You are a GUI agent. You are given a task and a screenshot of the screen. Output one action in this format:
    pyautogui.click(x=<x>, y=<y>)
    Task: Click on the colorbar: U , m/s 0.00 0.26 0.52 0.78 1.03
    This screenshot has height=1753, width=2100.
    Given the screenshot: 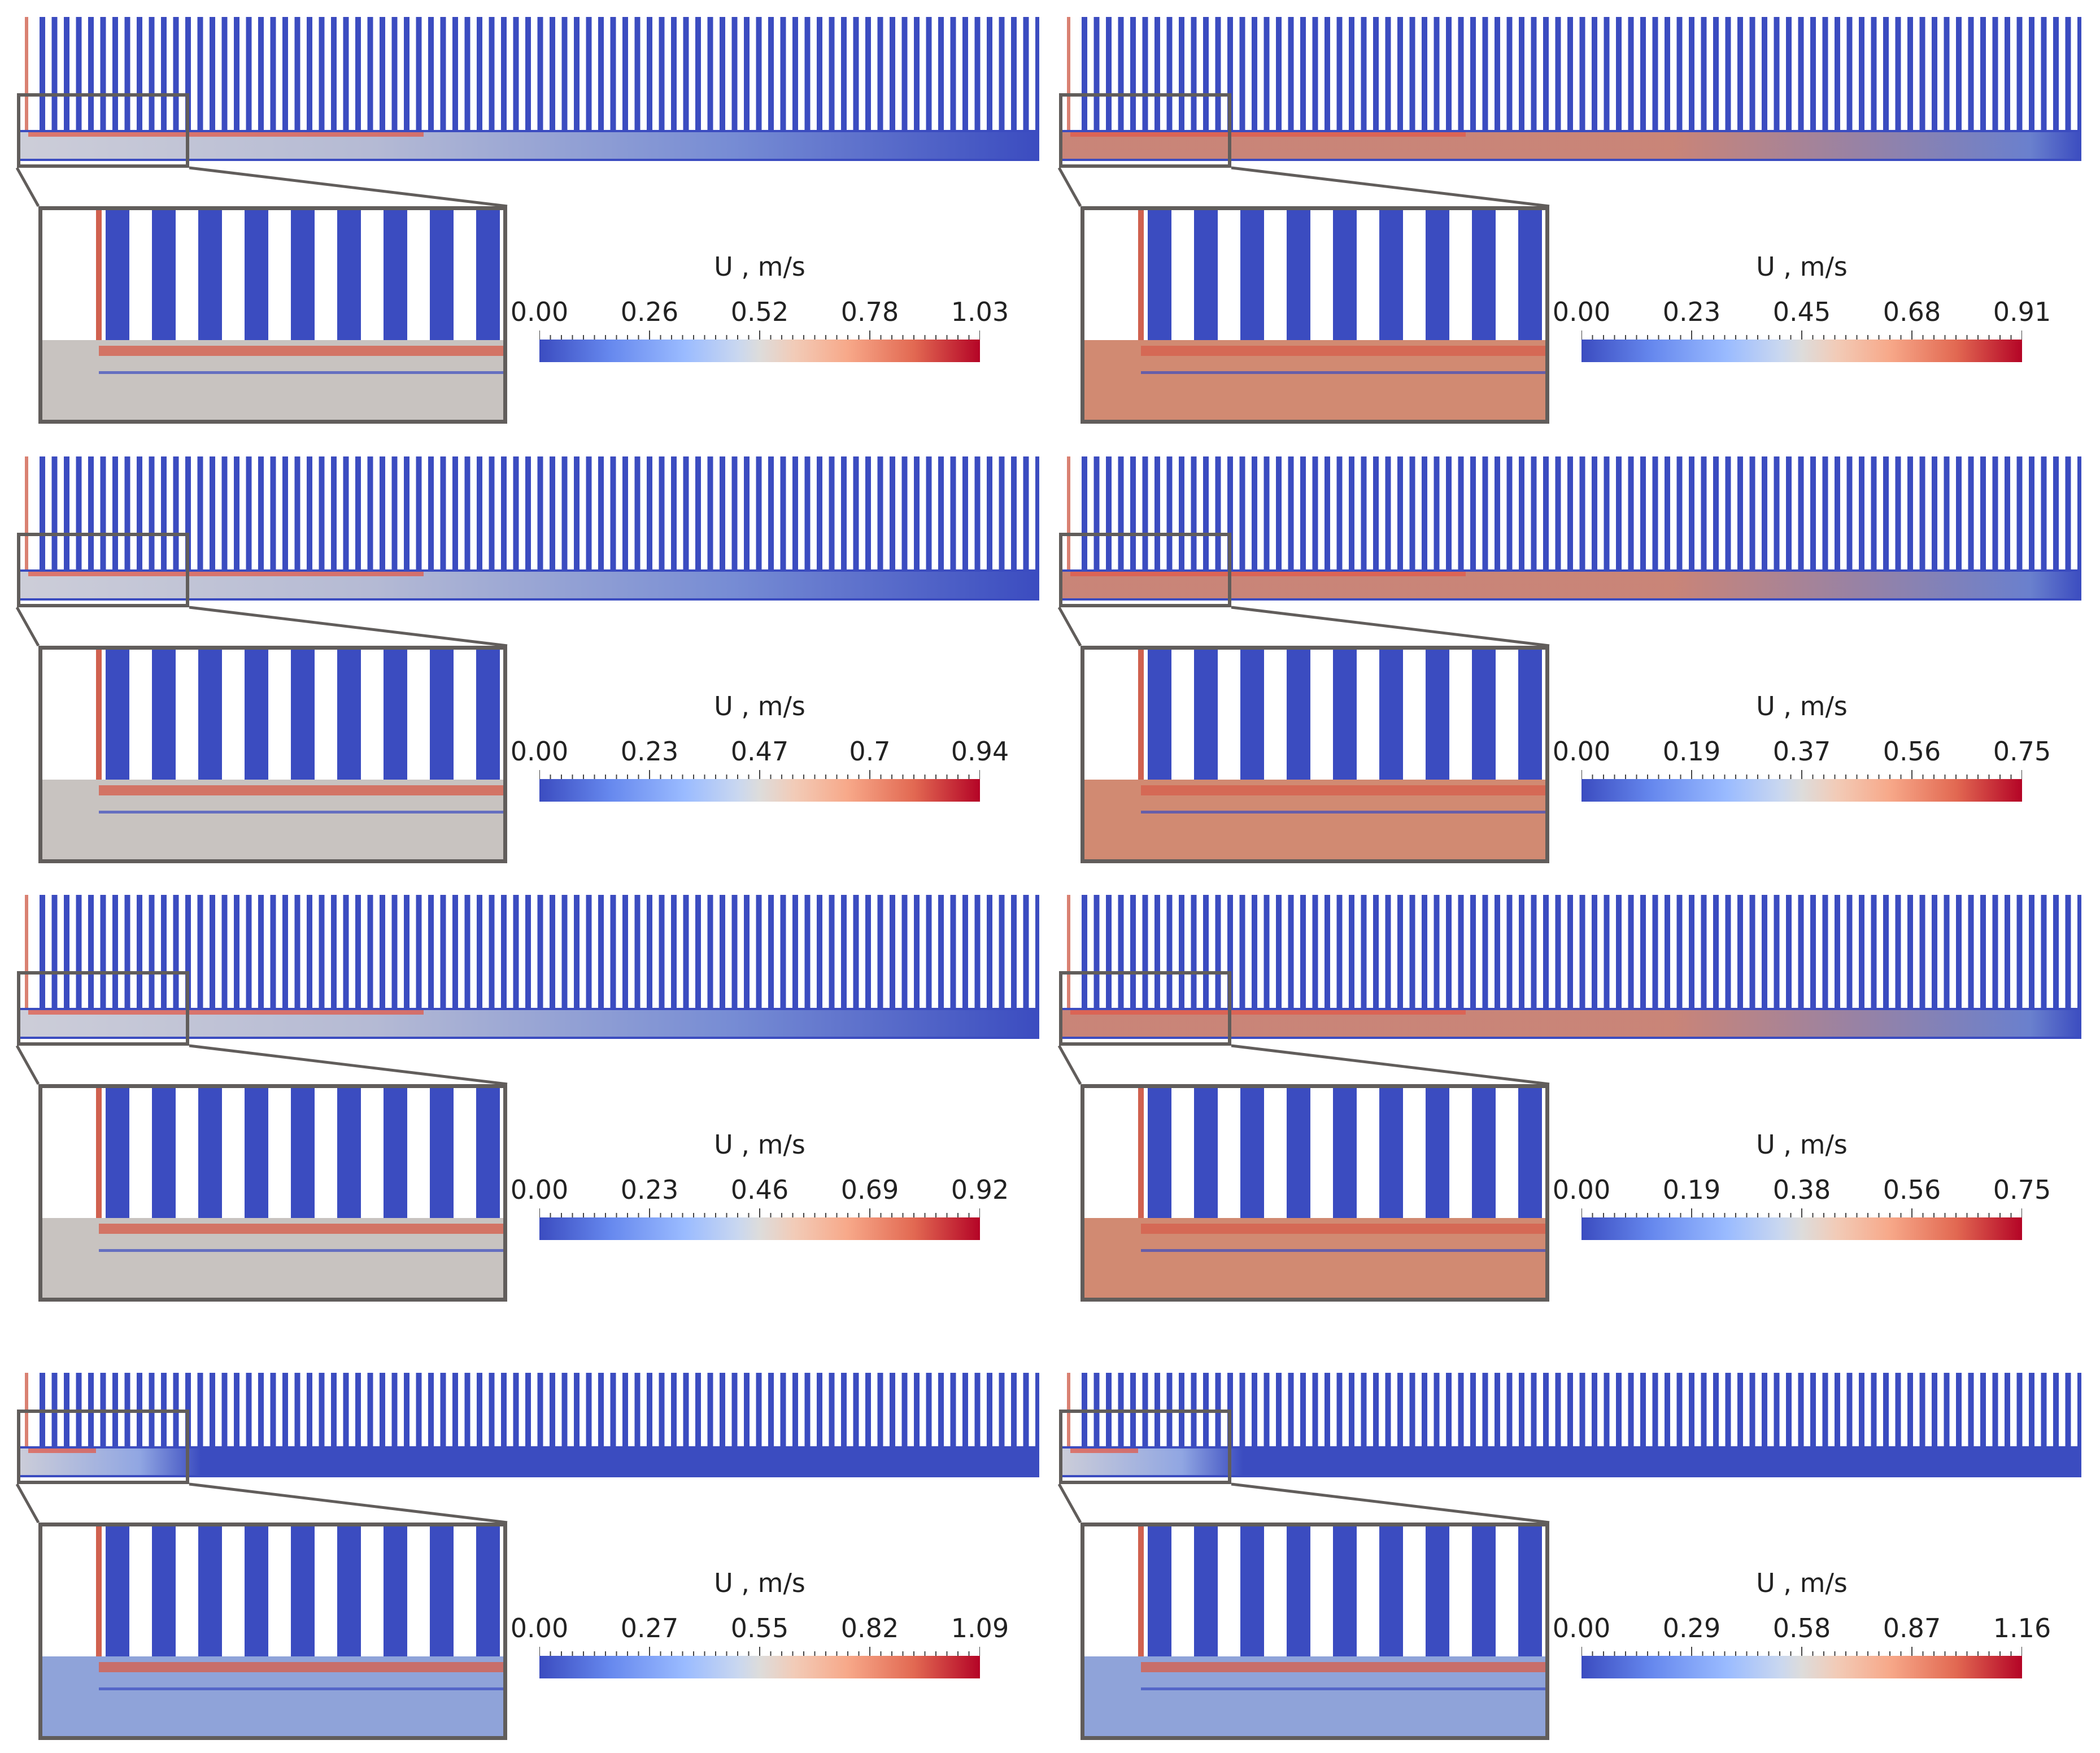 What is the action you would take?
    pyautogui.click(x=760, y=307)
    